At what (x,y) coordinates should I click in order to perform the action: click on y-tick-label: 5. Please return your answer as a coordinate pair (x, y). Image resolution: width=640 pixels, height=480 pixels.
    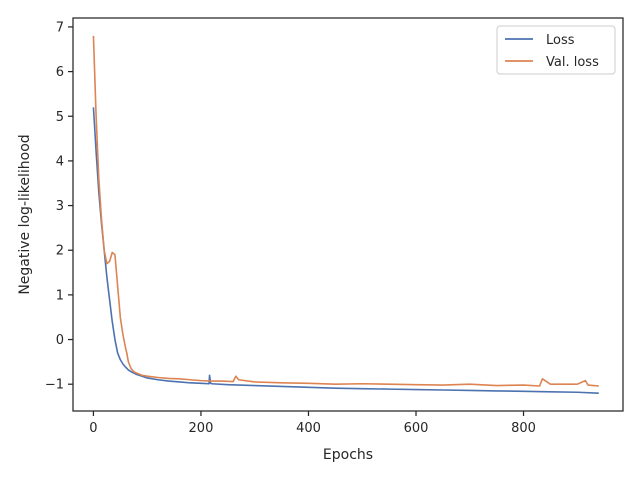
    Looking at the image, I should click on (60, 117).